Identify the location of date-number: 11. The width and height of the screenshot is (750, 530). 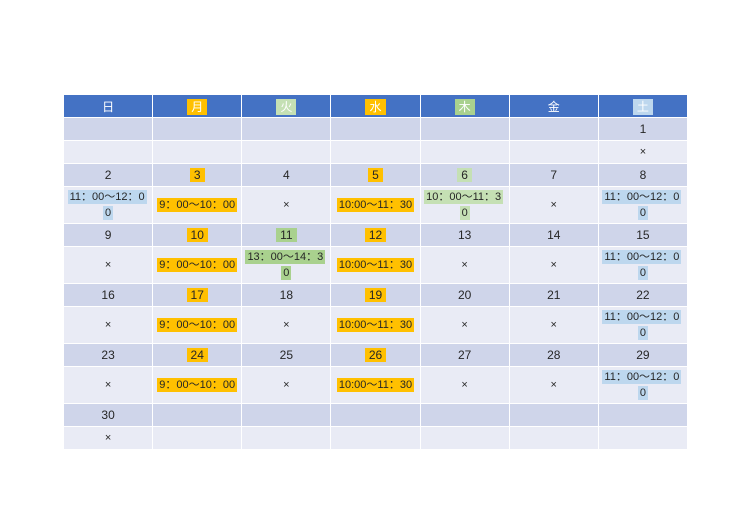
(286, 235).